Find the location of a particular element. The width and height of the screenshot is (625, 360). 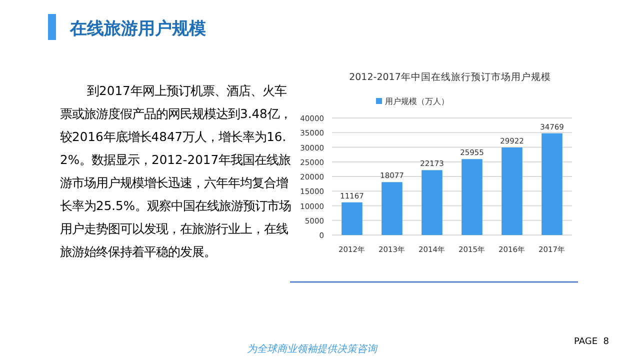

legend-label: 用户规模（万人） is located at coordinates (417, 101).